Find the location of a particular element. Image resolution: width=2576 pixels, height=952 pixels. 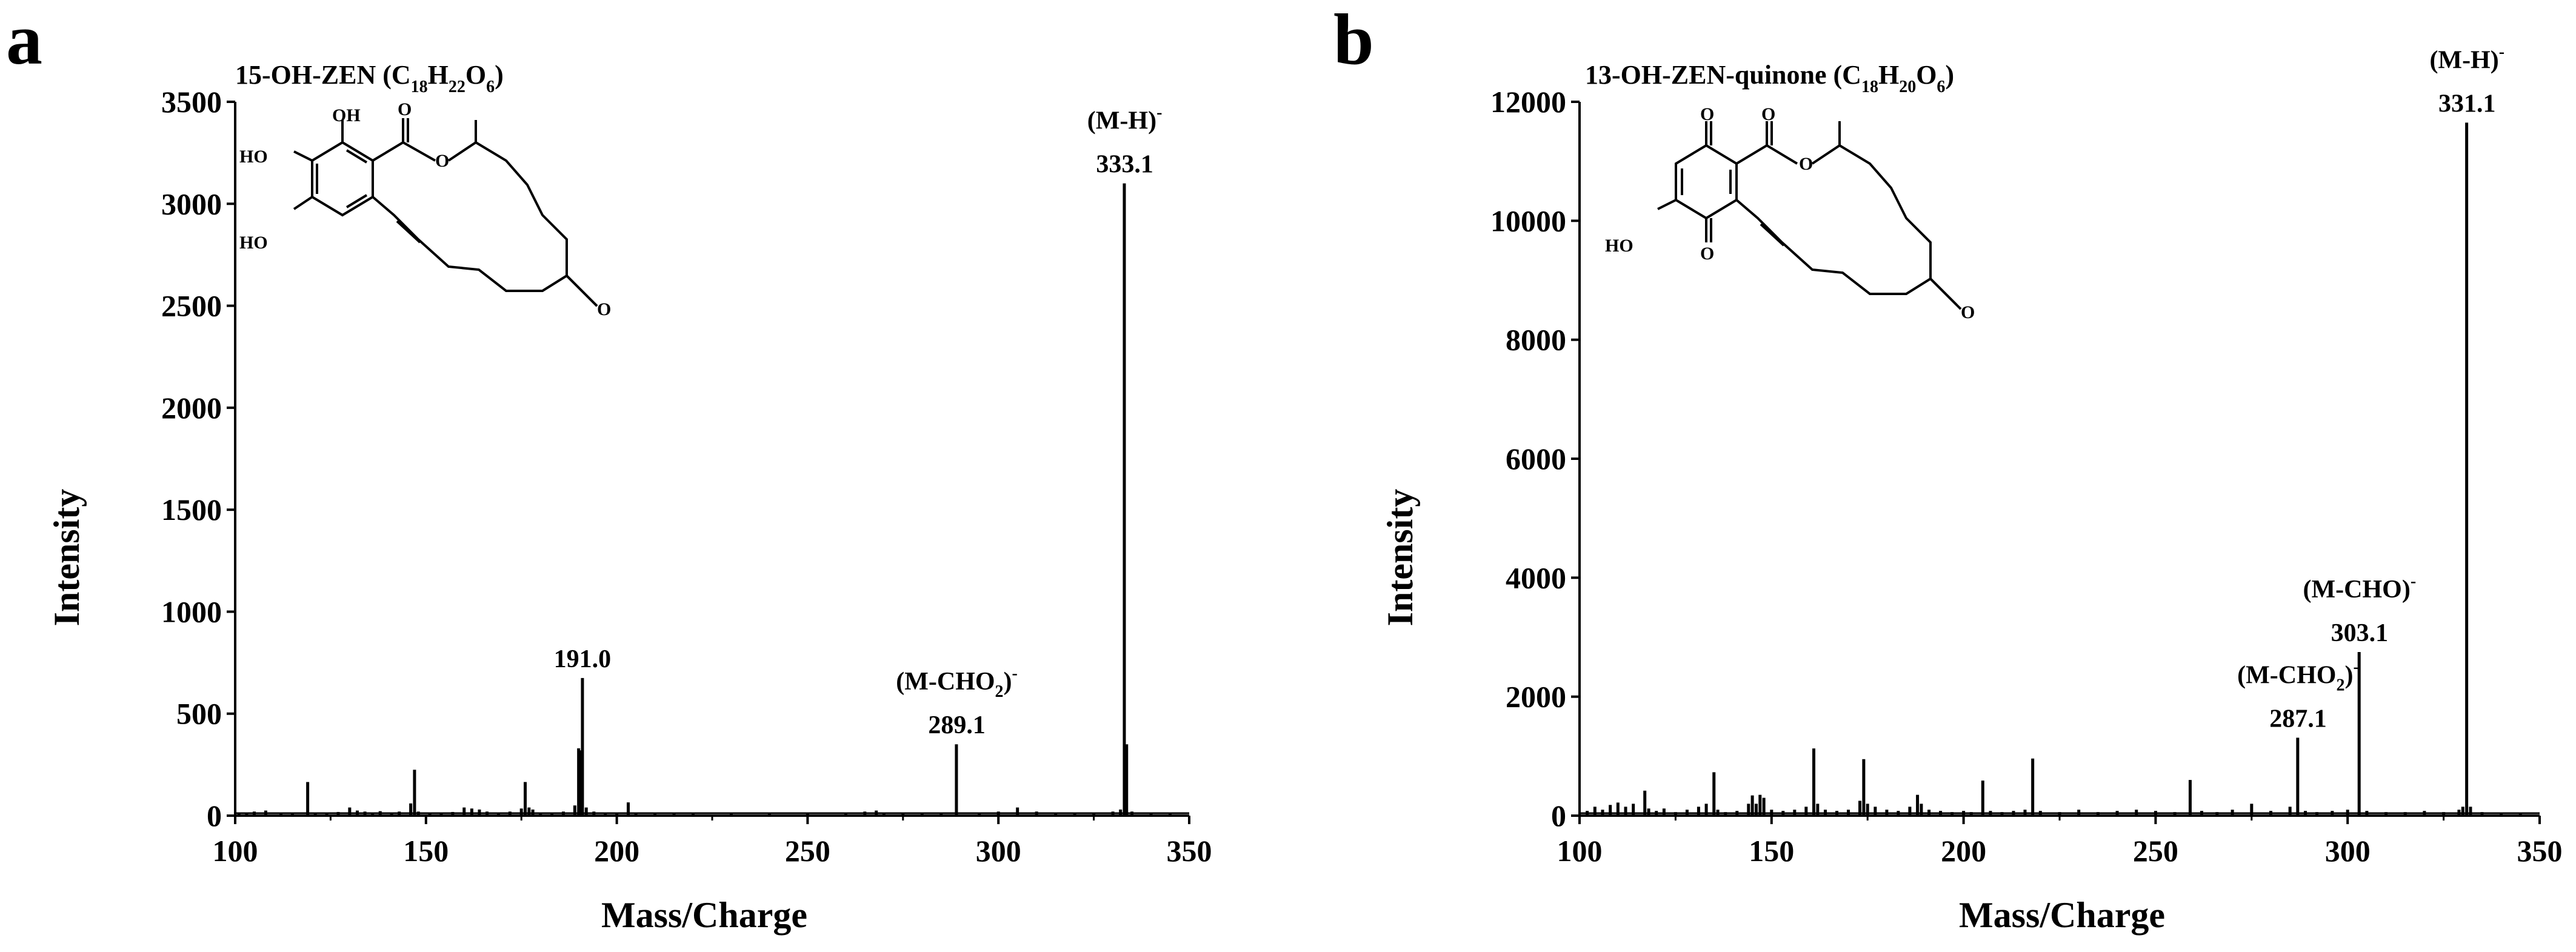

panel-a-peak-ion-label: (M-H)- is located at coordinates (1125, 119).